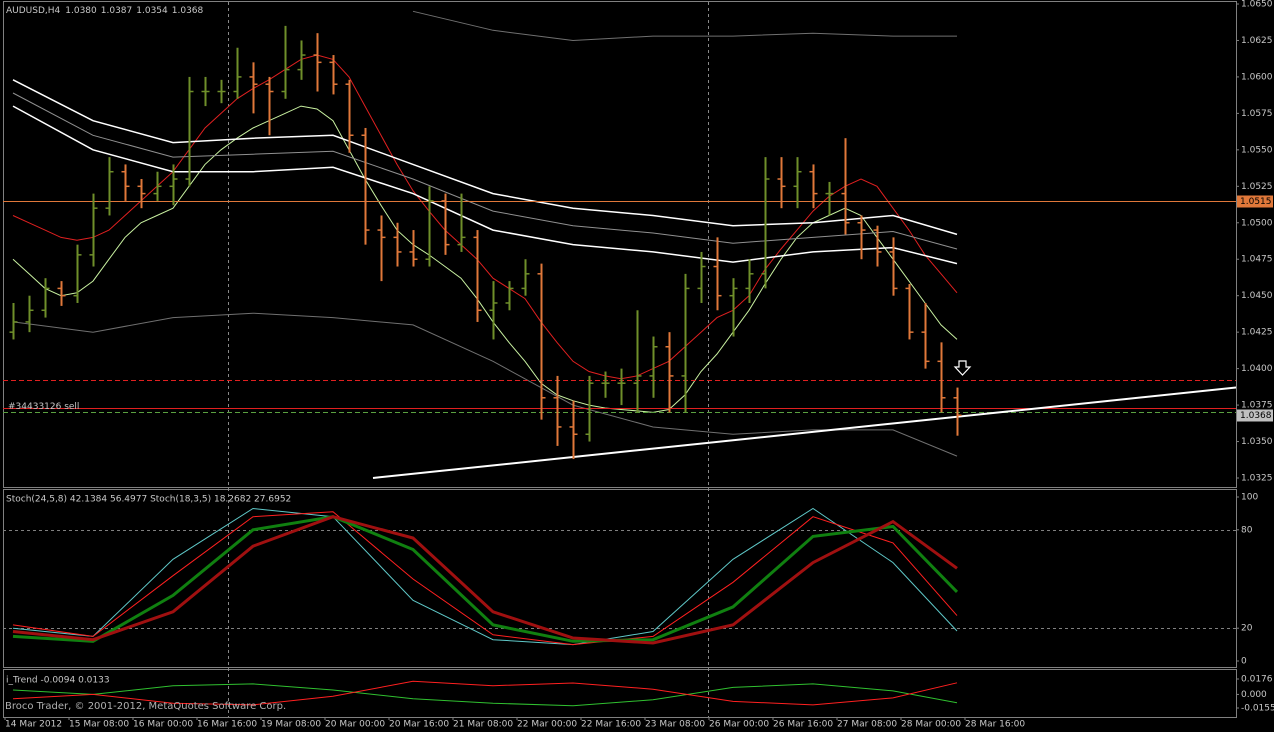 The width and height of the screenshot is (1274, 732). What do you see at coordinates (1257, 296) in the screenshot?
I see `y-tick-label: 1.0450` at bounding box center [1257, 296].